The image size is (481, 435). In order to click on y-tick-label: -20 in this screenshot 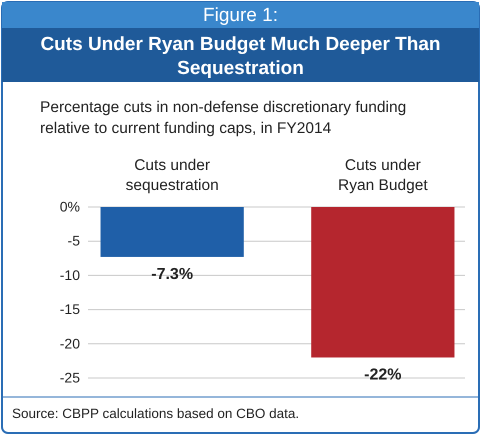, I will do `click(70, 343)`.